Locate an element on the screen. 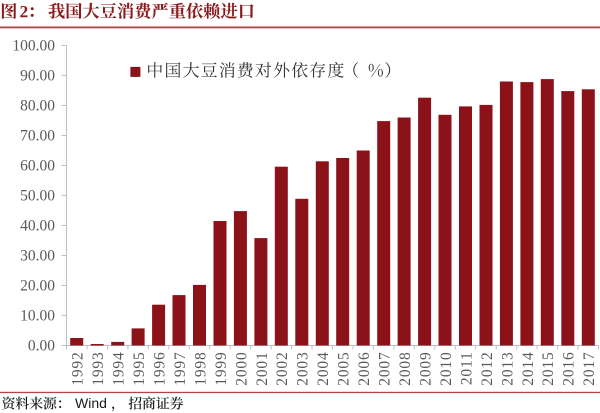 This screenshot has height=413, width=600. svg-text: 2011 is located at coordinates (466, 369).